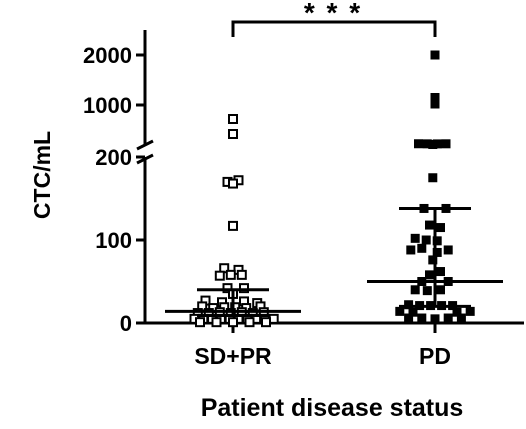 This screenshot has width=526, height=429. What do you see at coordinates (322, 356) in the screenshot?
I see `x-category-labels: SD+PR PD` at bounding box center [322, 356].